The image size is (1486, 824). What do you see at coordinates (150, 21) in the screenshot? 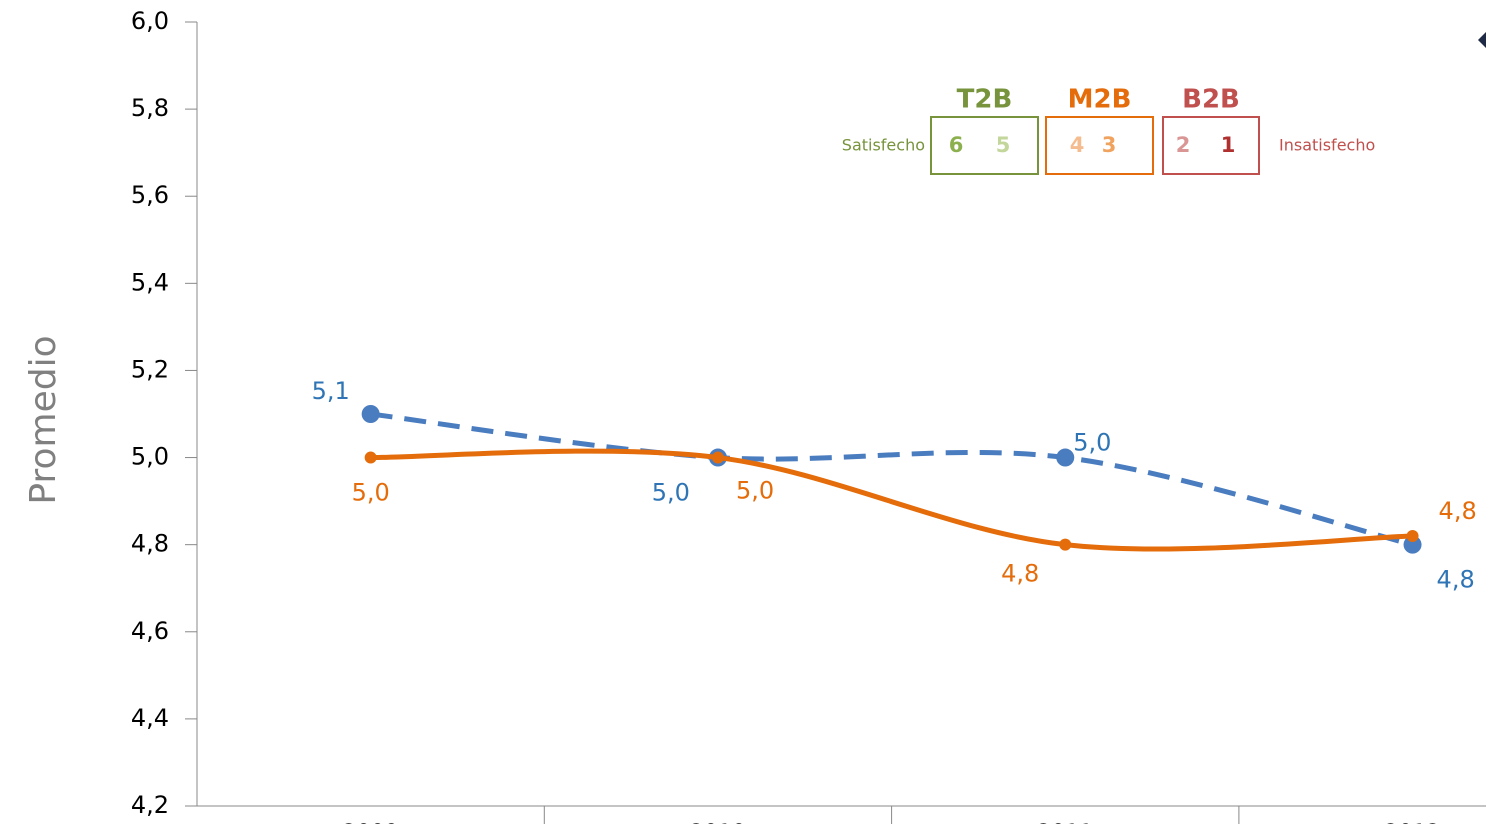
I see `y-tick-label: 6,0` at bounding box center [150, 21].